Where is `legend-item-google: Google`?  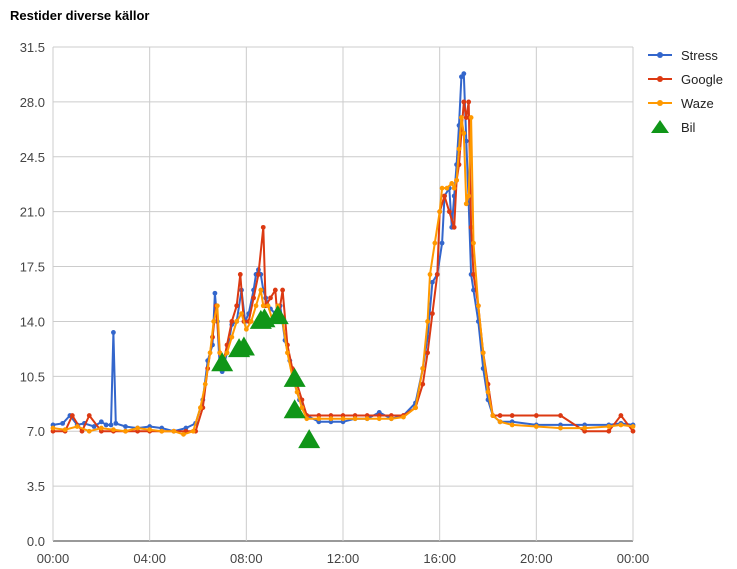 legend-item-google: Google is located at coordinates (685, 79).